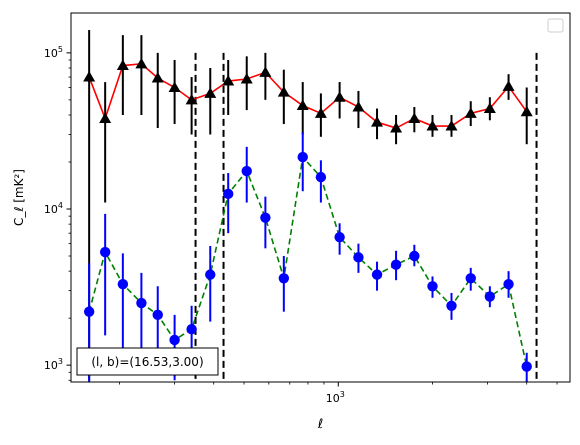 This screenshot has height=445, width=580. Describe the element at coordinates (60, 49) in the screenshot. I see `y-tick-label-exp-2: 5` at that location.